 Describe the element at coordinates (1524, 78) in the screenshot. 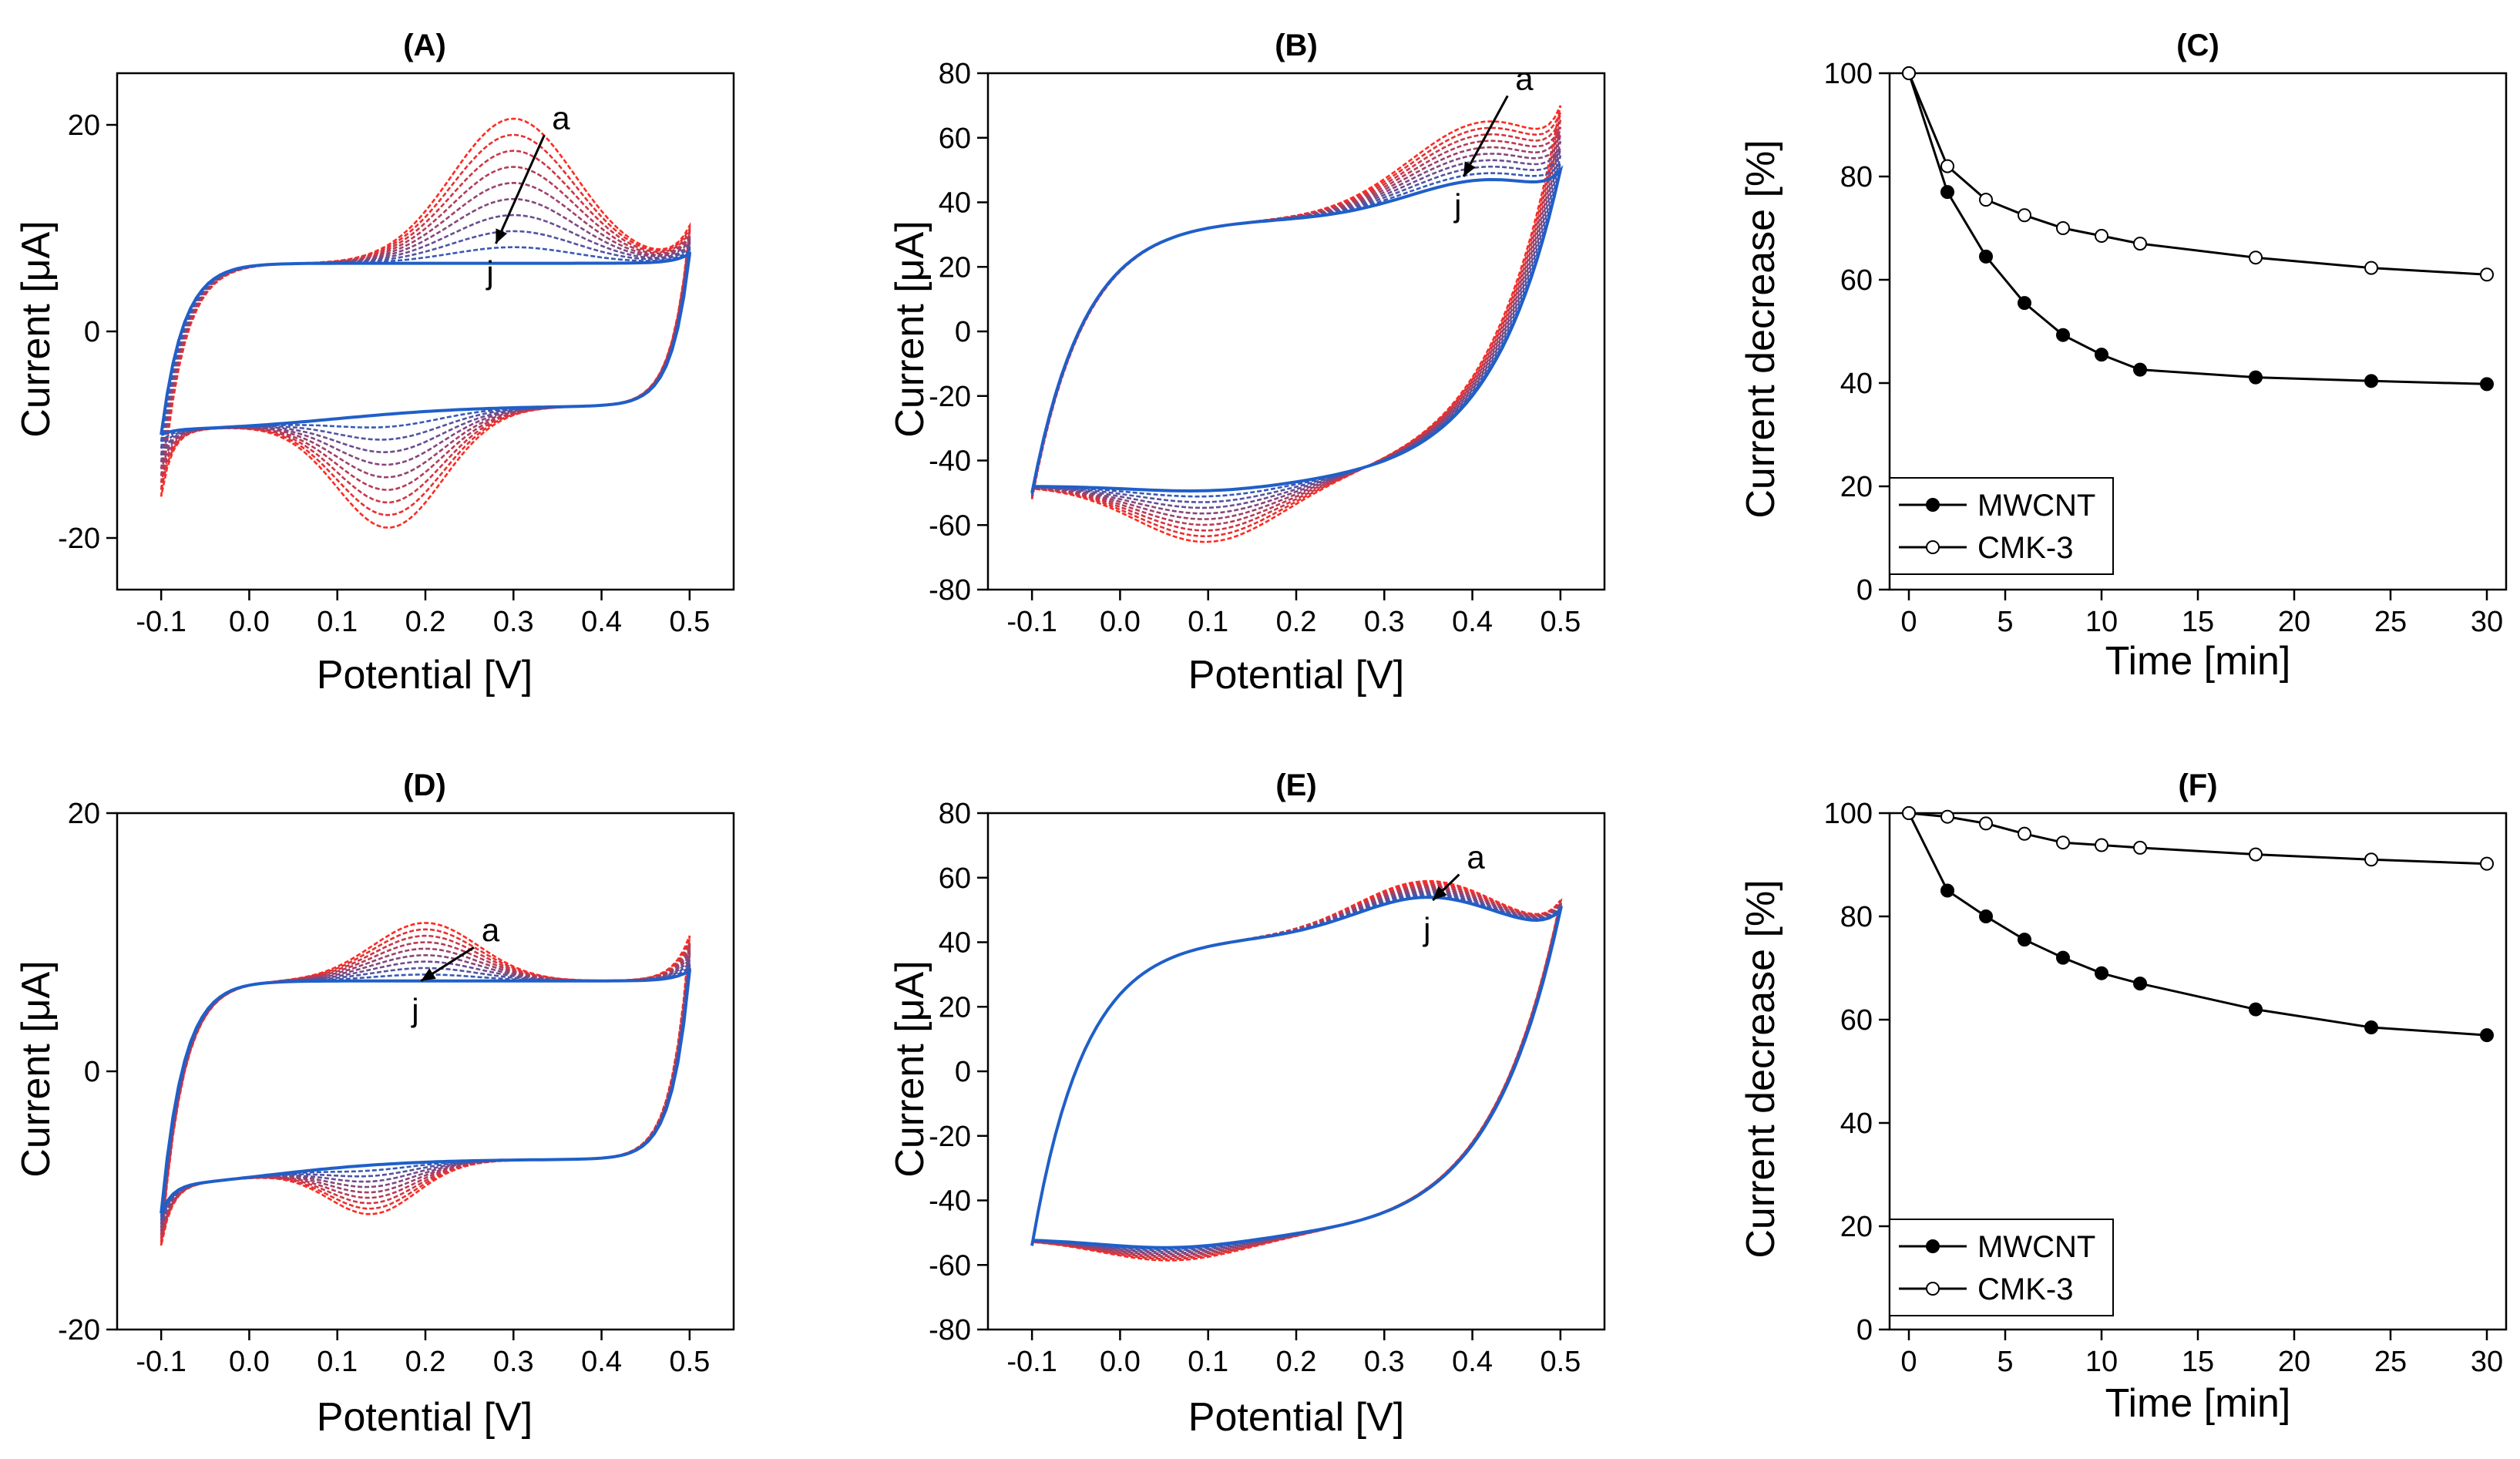

I see `annotation-label-a: a` at that location.